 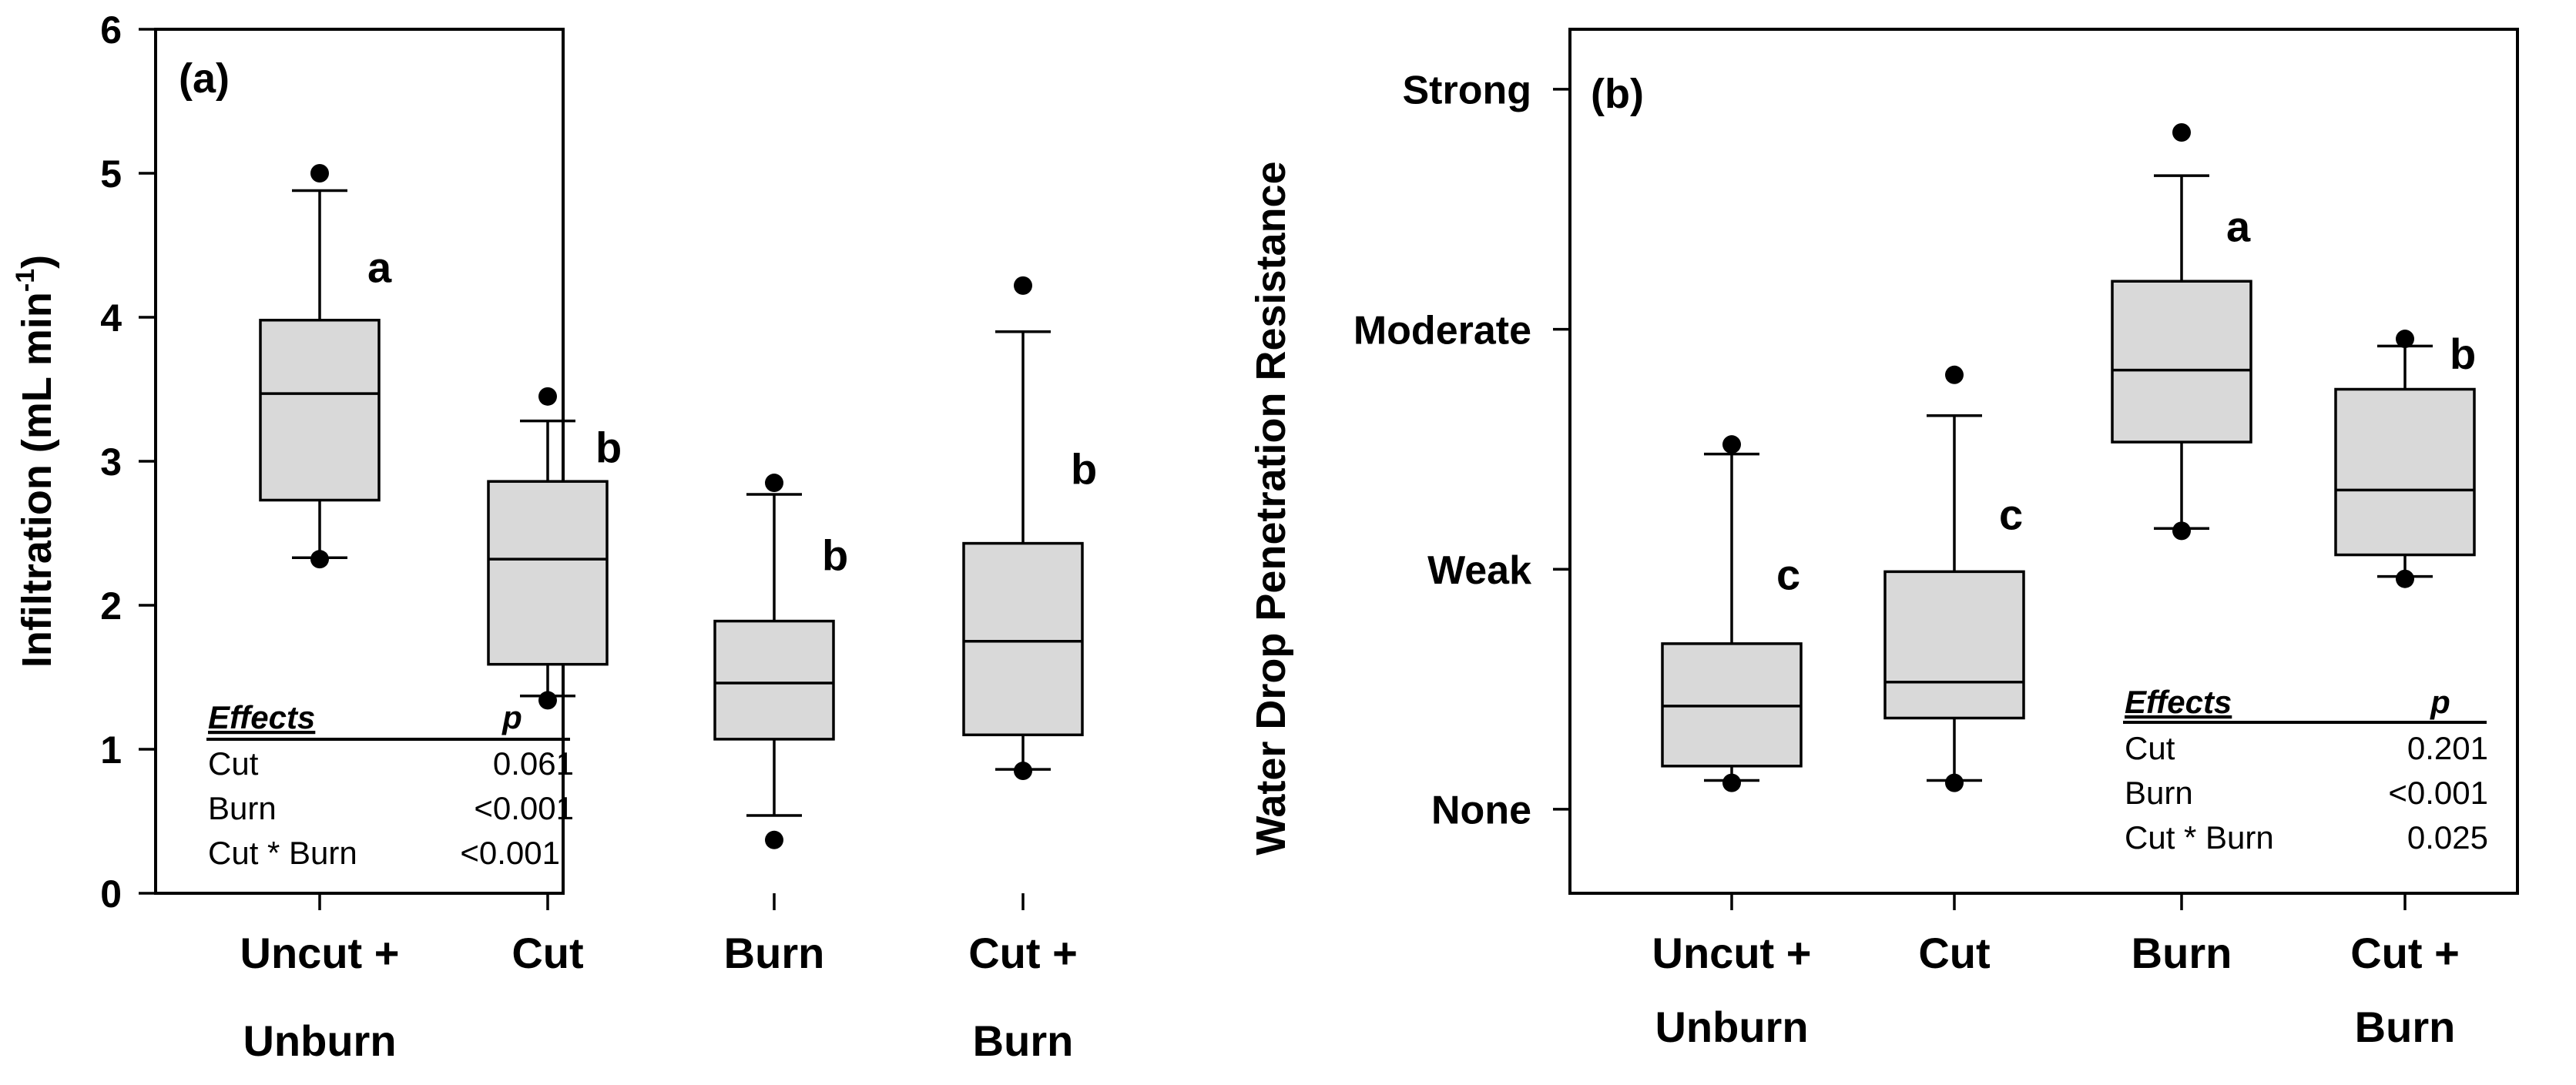 What do you see at coordinates (533, 763) in the screenshot?
I see `panel-a-effect-p-1: 0.061` at bounding box center [533, 763].